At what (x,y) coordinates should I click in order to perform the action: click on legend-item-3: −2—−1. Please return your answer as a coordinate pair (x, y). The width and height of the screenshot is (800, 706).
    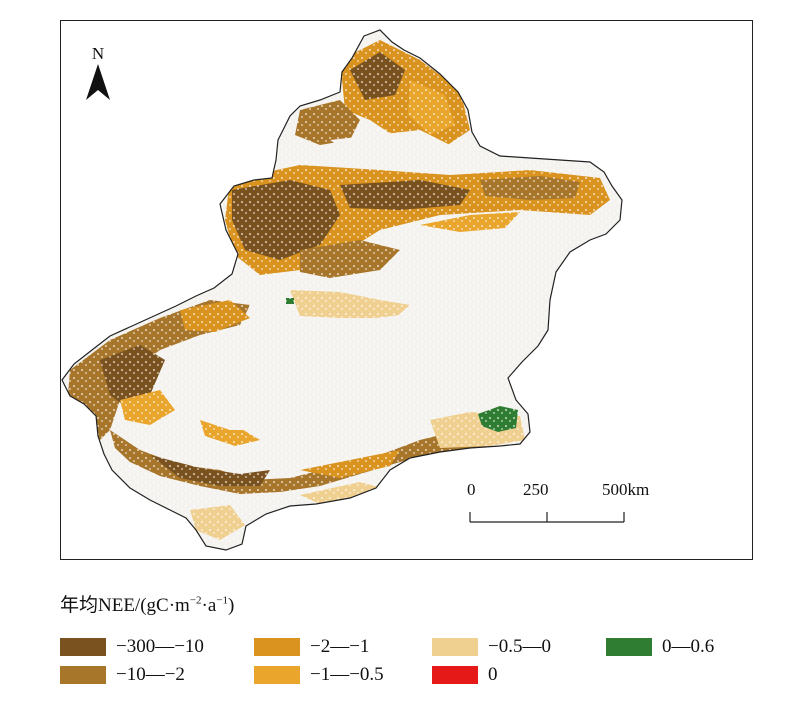
    Looking at the image, I should click on (311, 647).